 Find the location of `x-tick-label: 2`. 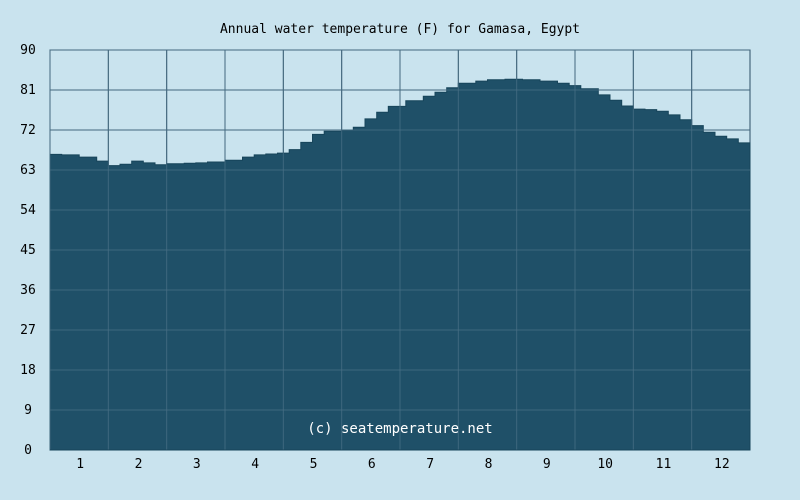

x-tick-label: 2 is located at coordinates (139, 464).